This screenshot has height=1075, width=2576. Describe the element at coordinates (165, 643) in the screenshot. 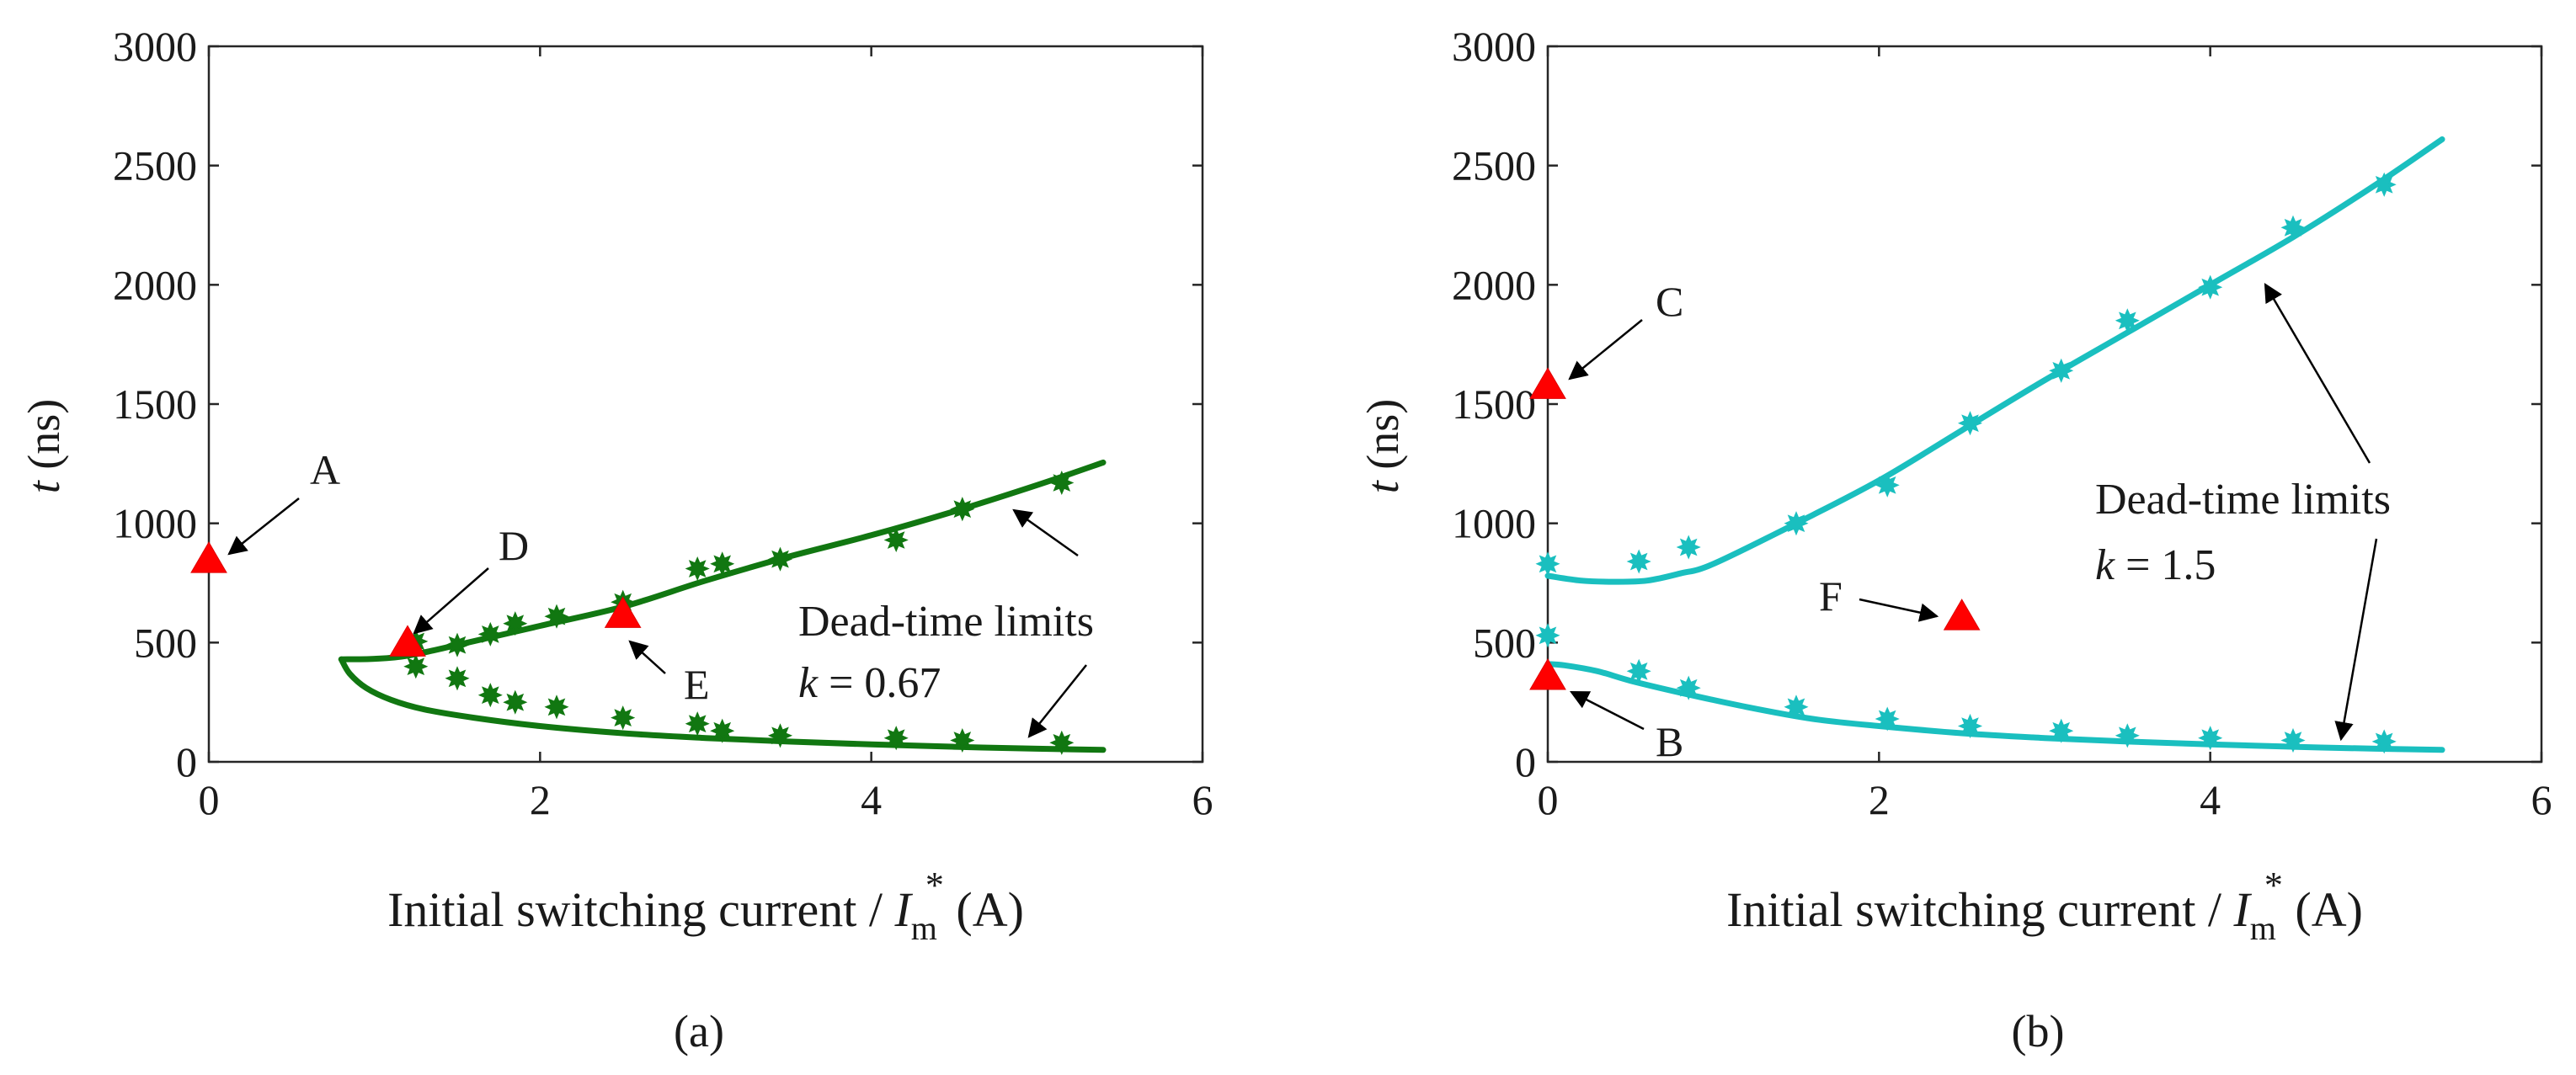

I see `y-tick-label-a: 500` at that location.